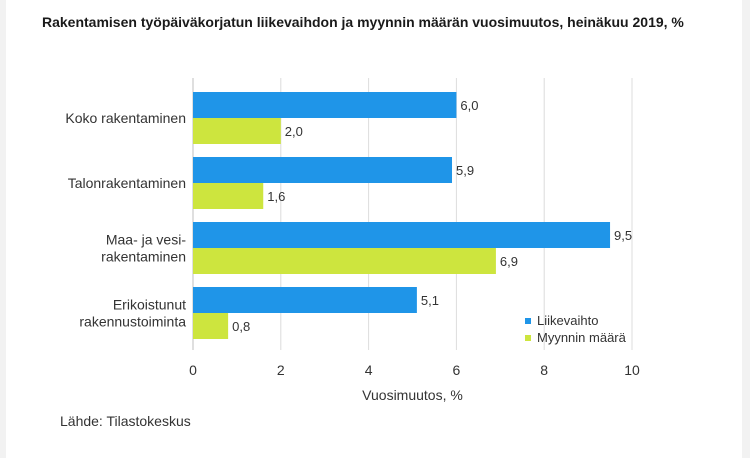 Image resolution: width=750 pixels, height=458 pixels. What do you see at coordinates (430, 300) in the screenshot?
I see `data-label: 5,1` at bounding box center [430, 300].